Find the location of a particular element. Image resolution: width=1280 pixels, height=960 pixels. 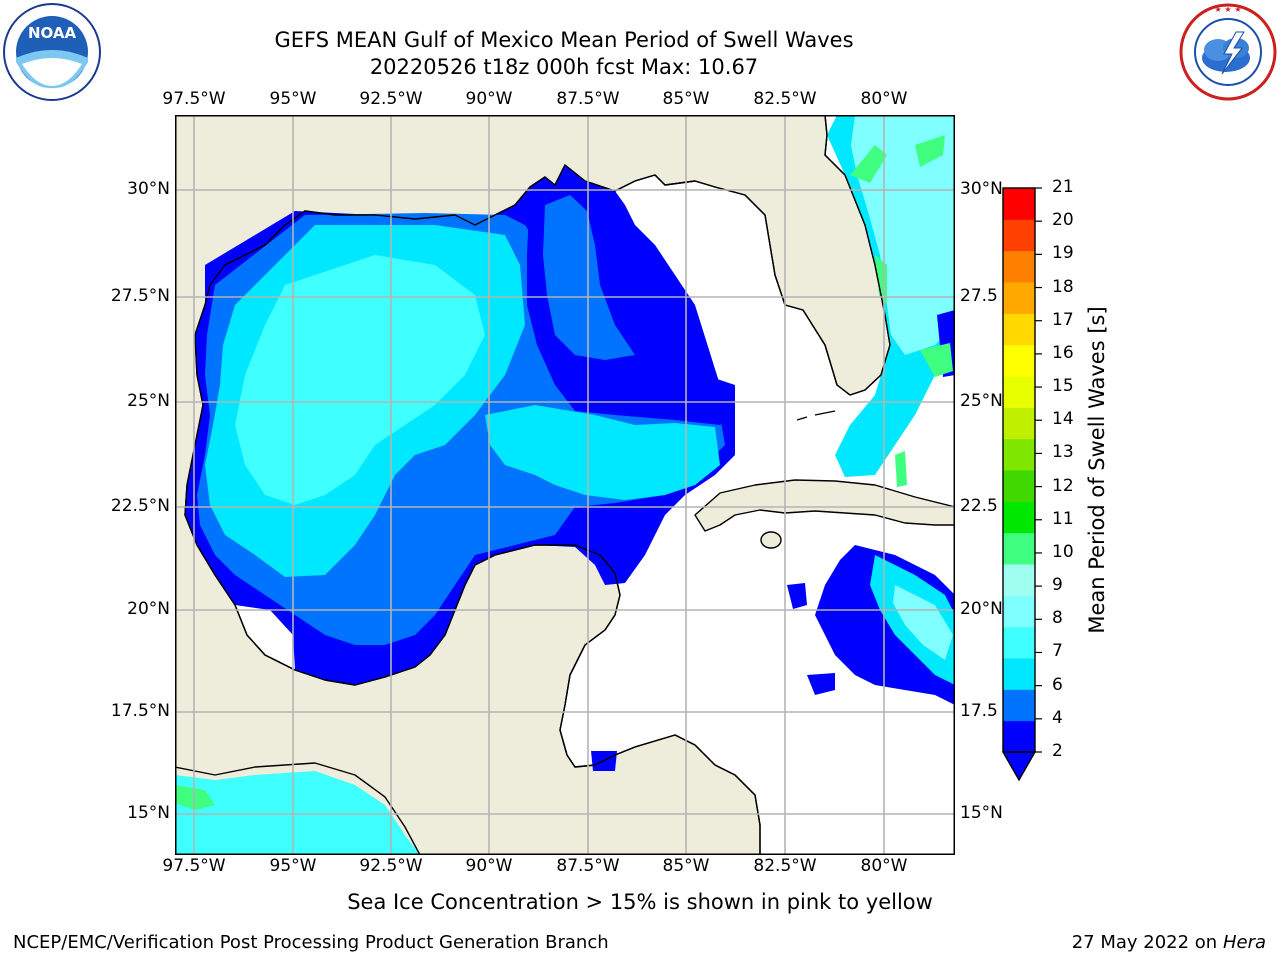

florida-keys is located at coordinates (816, 415).